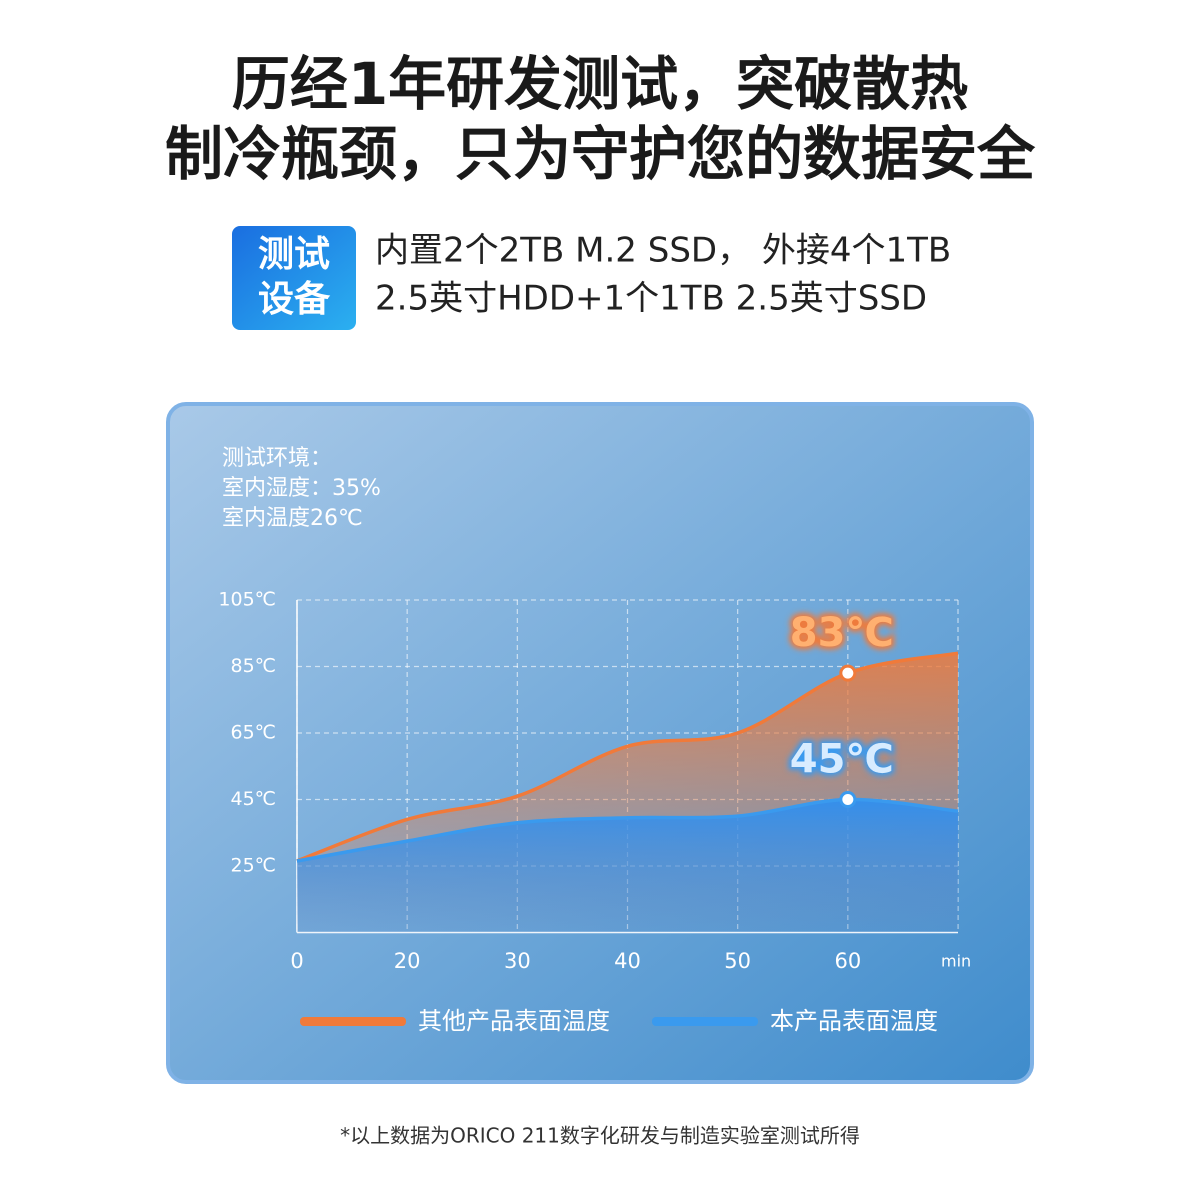 The height and width of the screenshot is (1204, 1200). Describe the element at coordinates (600, 1136) in the screenshot. I see `footnote: *以上数据为ORICO 211数字化研发与制造实验室测试所得` at that location.